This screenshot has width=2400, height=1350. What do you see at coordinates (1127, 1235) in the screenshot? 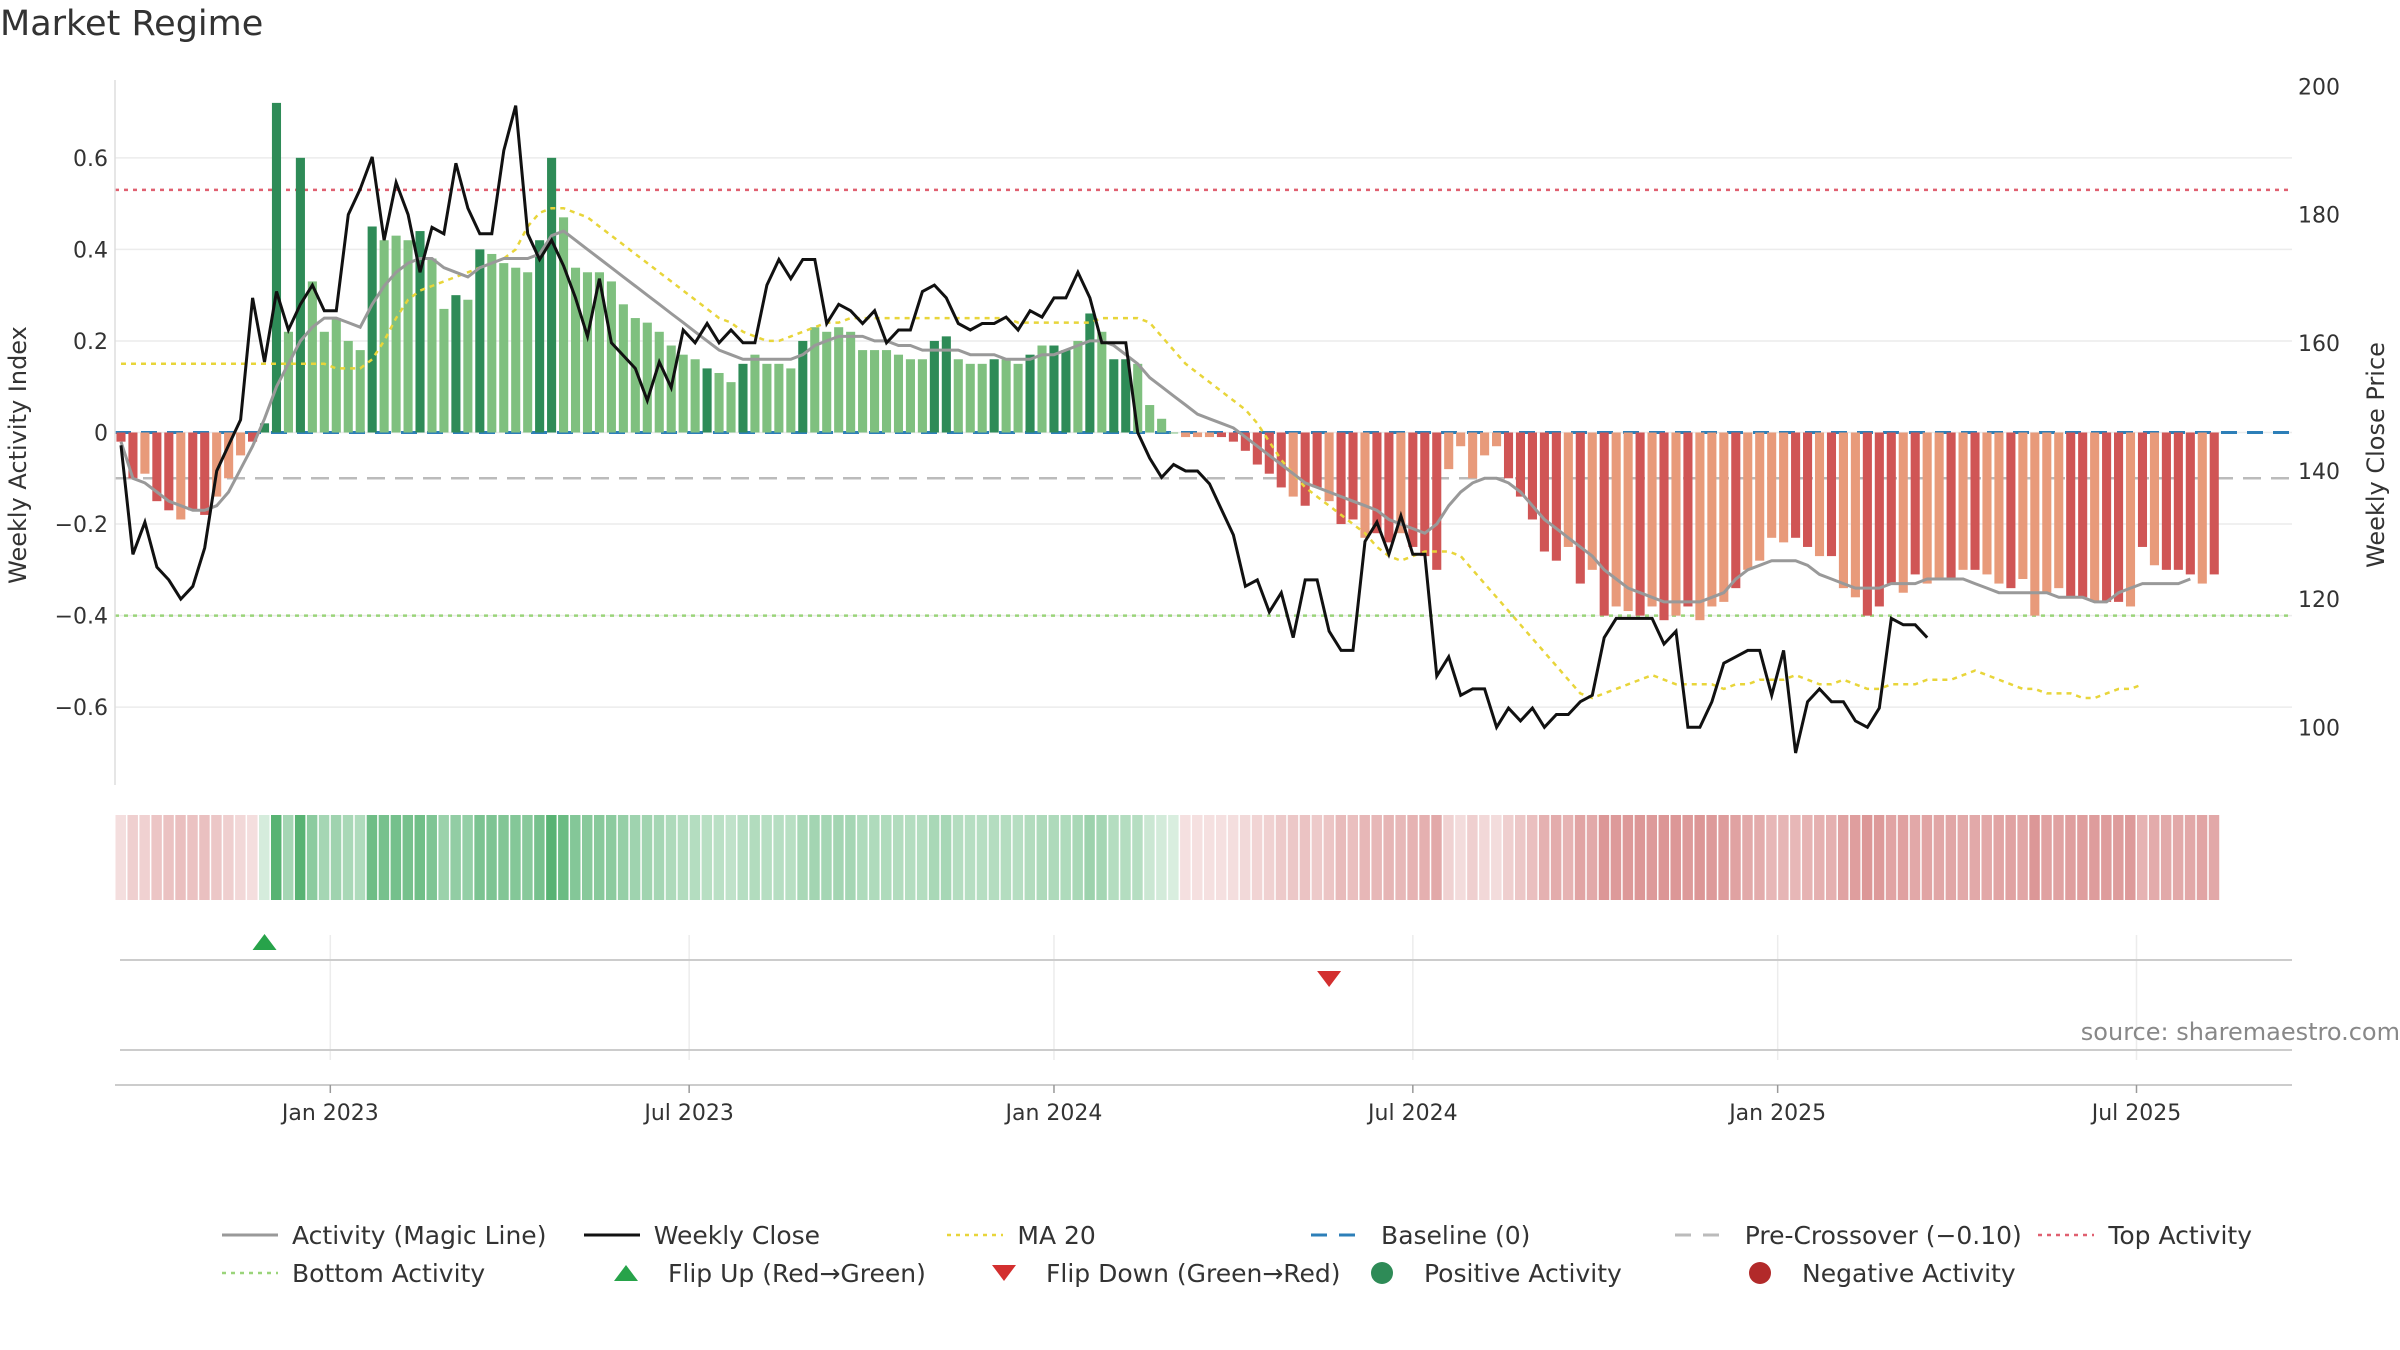
I see `legend-item: MA 20` at bounding box center [1127, 1235].